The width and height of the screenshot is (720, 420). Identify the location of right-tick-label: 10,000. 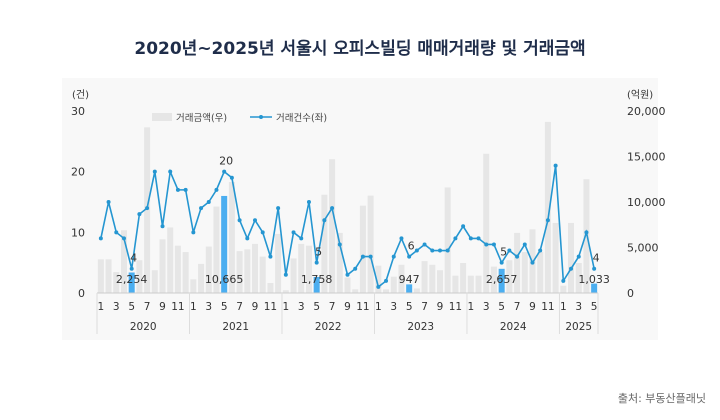
(646, 202).